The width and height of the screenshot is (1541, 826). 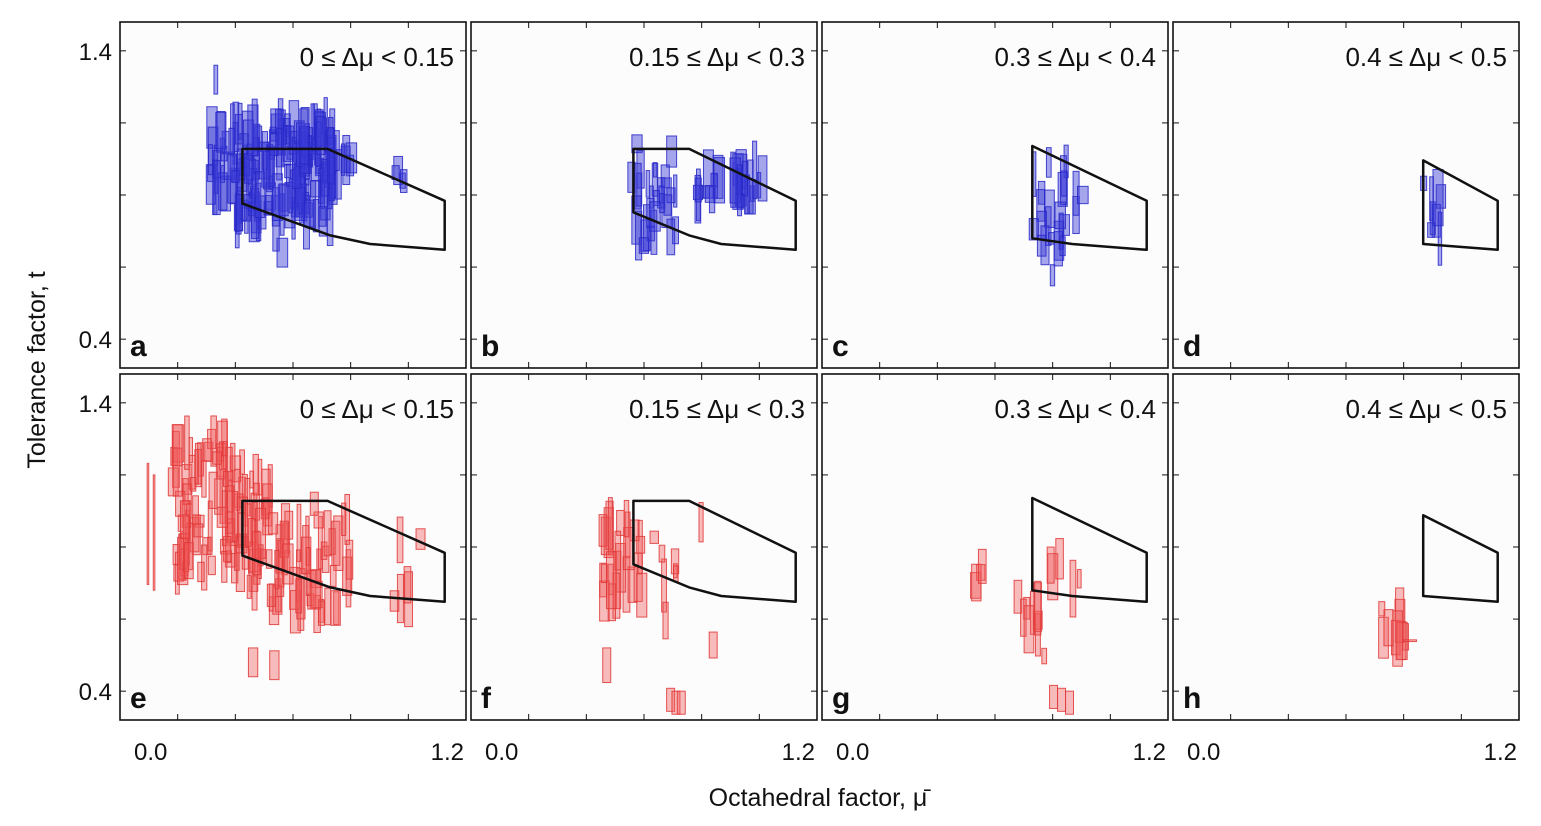 I want to click on panel-title: 0.3 ≤ Δμ < 0.4, so click(x=1075, y=57).